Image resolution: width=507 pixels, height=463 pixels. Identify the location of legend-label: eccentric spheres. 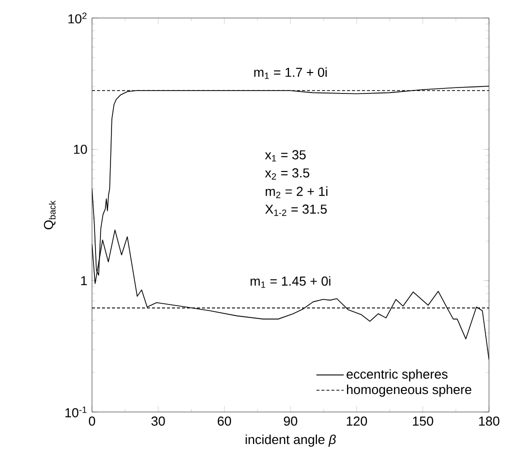
(397, 375).